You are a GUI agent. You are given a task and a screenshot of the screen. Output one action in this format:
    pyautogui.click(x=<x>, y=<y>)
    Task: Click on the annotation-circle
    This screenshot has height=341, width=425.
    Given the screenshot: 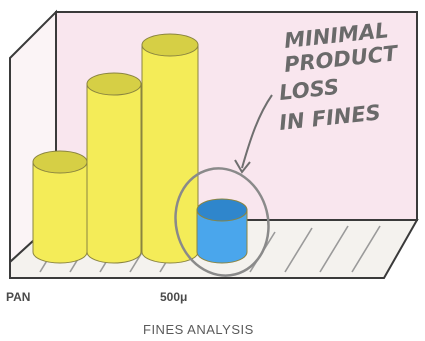 What is the action you would take?
    pyautogui.click(x=222, y=222)
    